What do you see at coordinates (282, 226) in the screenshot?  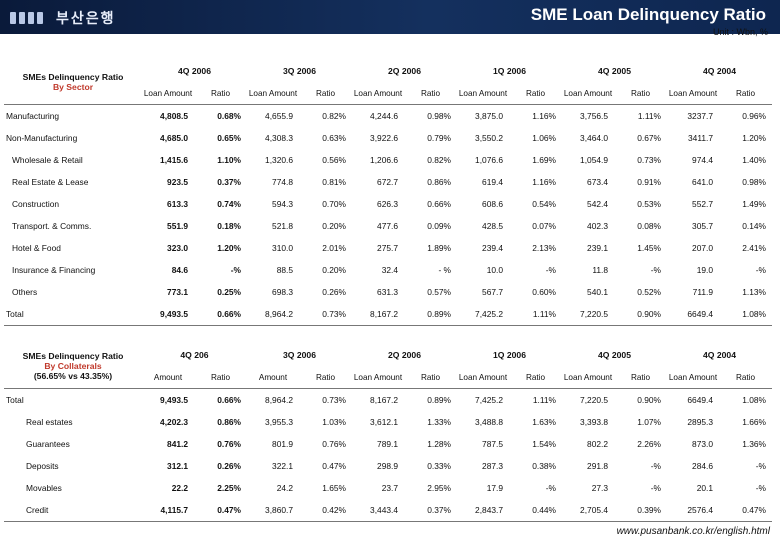 I see `amount-cell: 521.8` at bounding box center [282, 226].